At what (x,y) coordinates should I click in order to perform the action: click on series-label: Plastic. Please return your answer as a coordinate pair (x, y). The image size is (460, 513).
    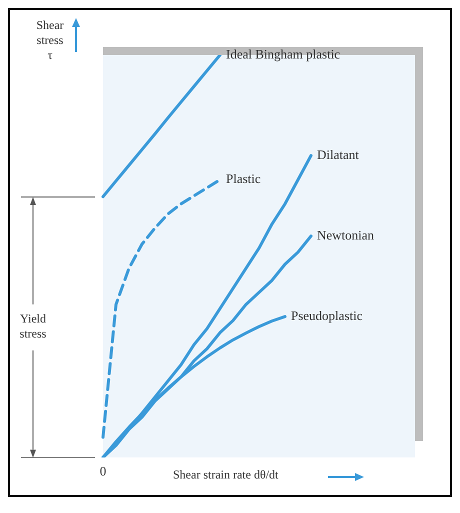
    Looking at the image, I should click on (243, 178).